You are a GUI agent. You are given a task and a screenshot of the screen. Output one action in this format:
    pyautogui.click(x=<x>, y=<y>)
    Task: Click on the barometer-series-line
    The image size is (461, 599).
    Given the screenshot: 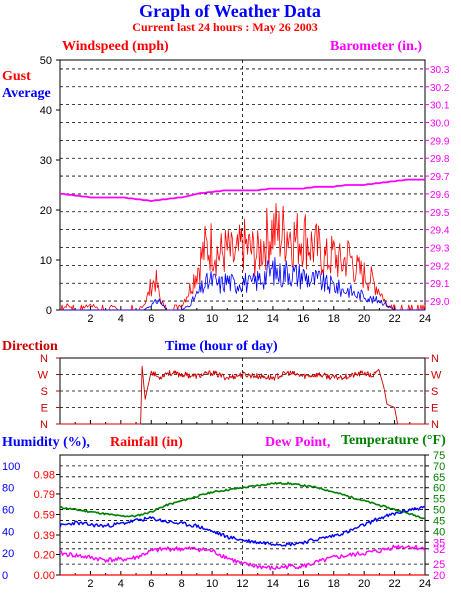 What is the action you would take?
    pyautogui.click(x=242, y=190)
    